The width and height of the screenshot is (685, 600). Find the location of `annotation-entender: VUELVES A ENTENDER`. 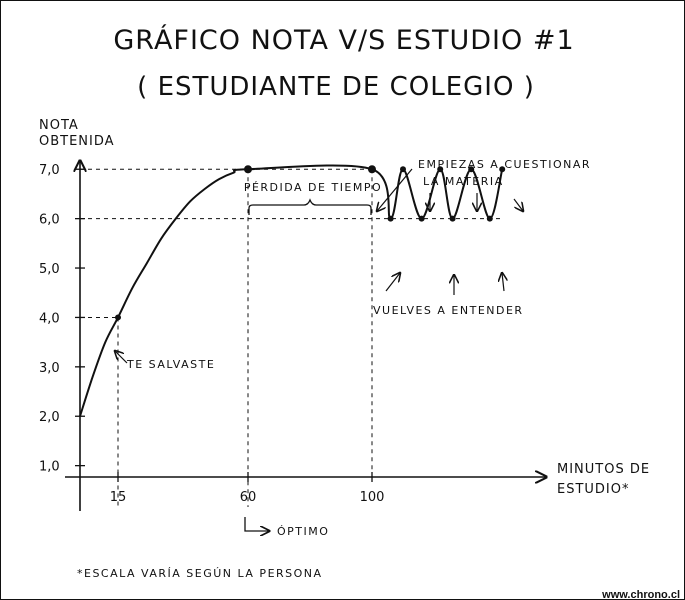

annotation-entender: VUELVES A ENTENDER is located at coordinates (448, 310).